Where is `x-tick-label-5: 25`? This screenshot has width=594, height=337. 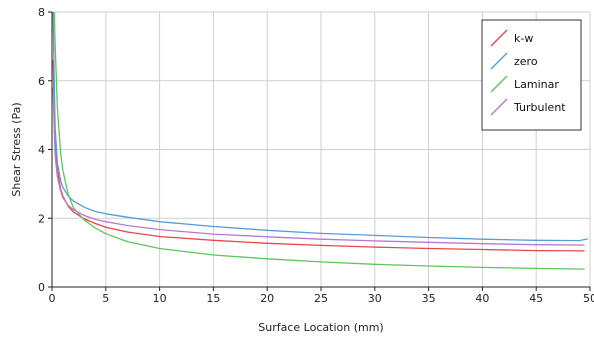 x-tick-label-5: 25 is located at coordinates (321, 298).